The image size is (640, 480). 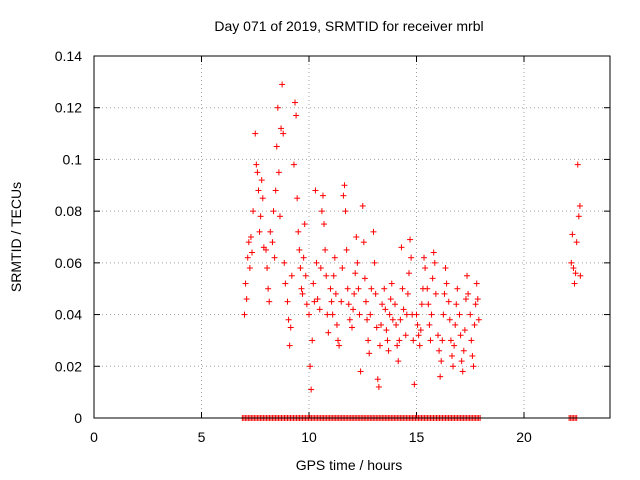 What do you see at coordinates (94, 437) in the screenshot?
I see `x-tick-label: 0` at bounding box center [94, 437].